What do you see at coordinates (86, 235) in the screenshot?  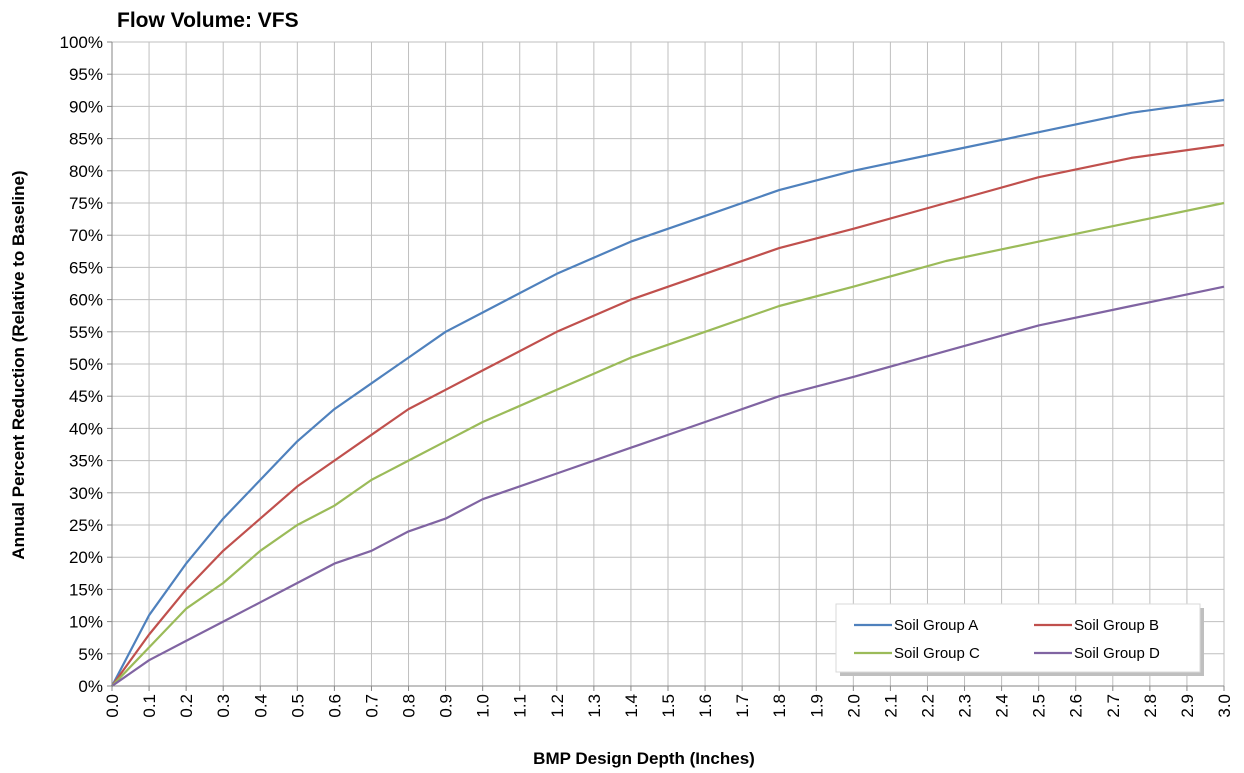 I see `y-tick-label: 70%` at bounding box center [86, 235].